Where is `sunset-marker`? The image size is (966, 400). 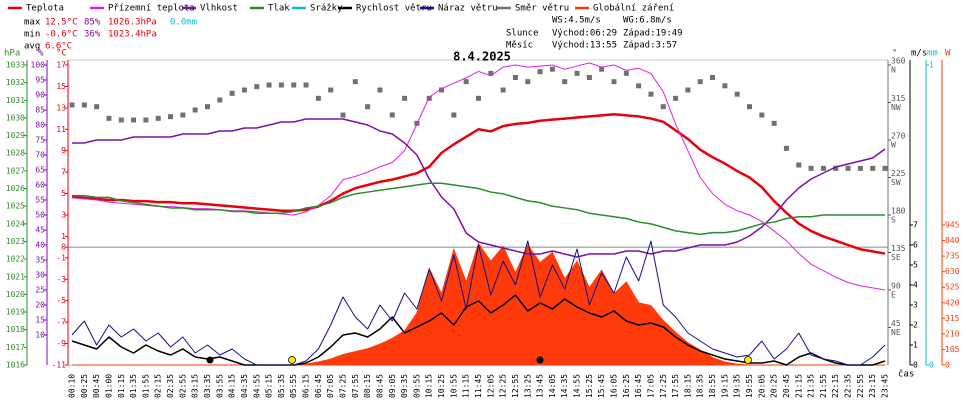 sunset-marker is located at coordinates (748, 360).